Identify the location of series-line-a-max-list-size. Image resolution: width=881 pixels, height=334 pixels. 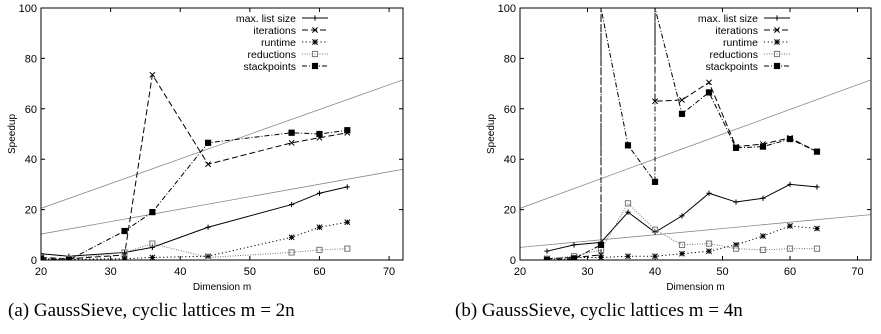
(194, 221).